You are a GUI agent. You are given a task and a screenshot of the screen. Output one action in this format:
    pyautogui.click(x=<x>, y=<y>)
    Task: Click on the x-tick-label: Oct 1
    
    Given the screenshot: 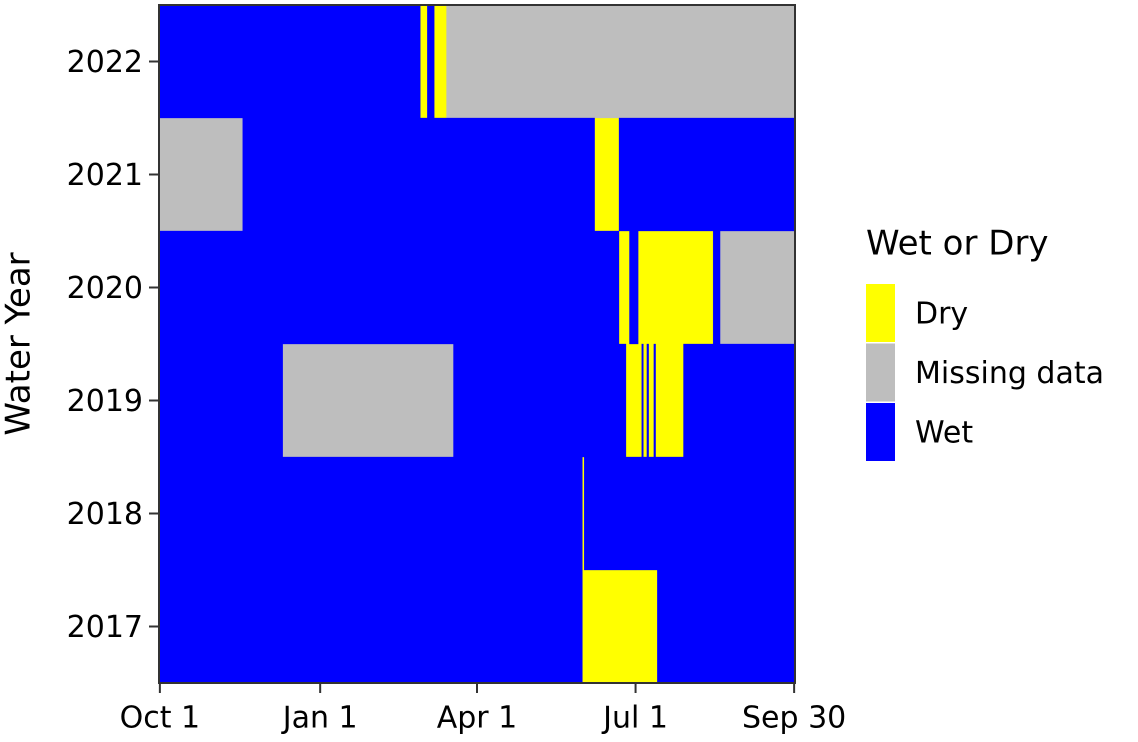 What is the action you would take?
    pyautogui.click(x=160, y=718)
    